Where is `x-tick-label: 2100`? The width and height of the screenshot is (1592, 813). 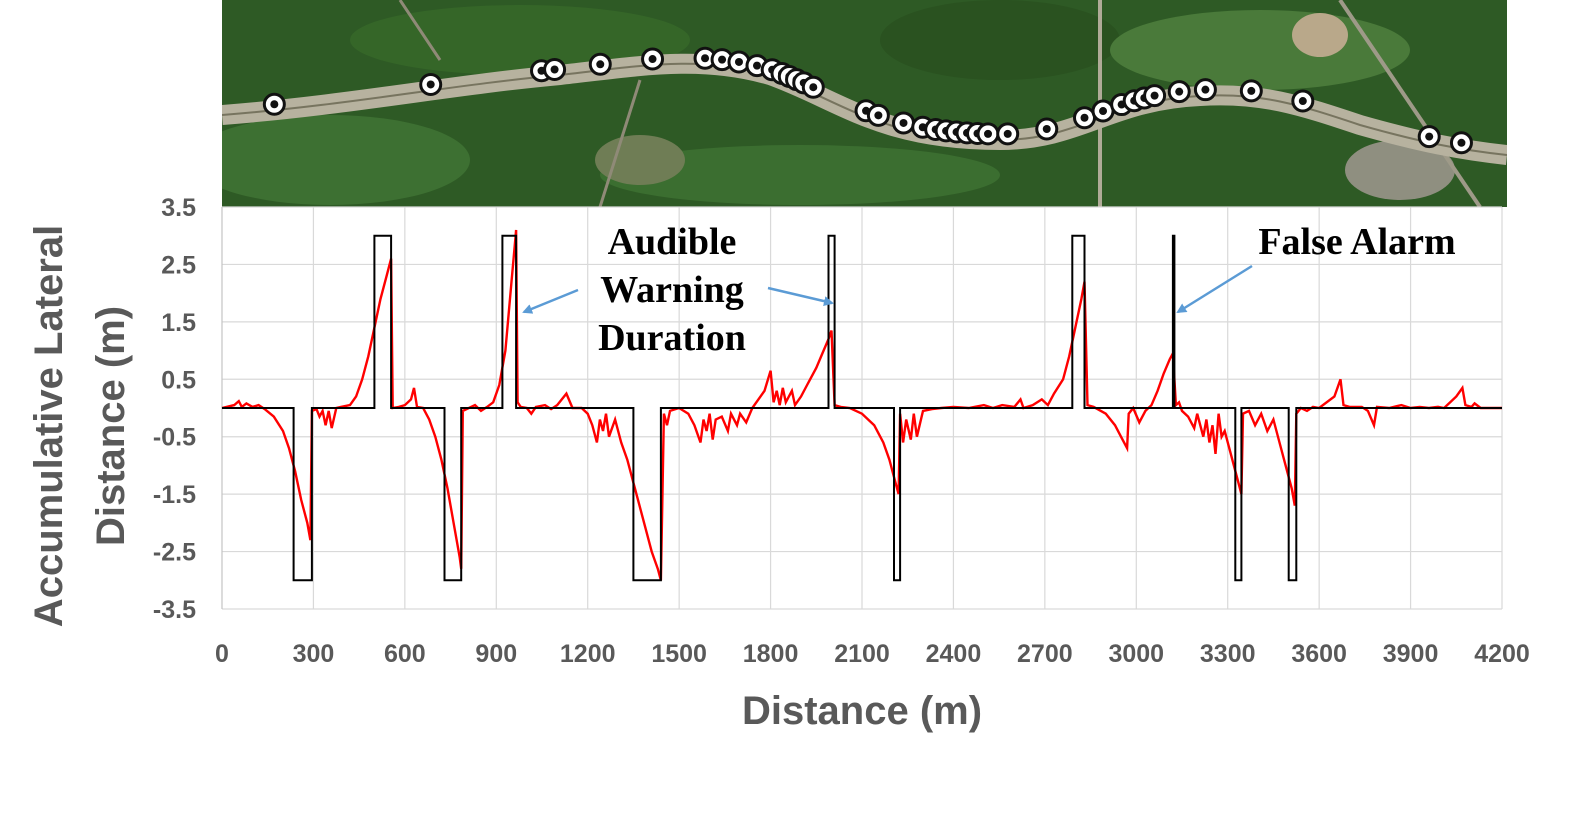 x-tick-label: 2100 is located at coordinates (862, 654).